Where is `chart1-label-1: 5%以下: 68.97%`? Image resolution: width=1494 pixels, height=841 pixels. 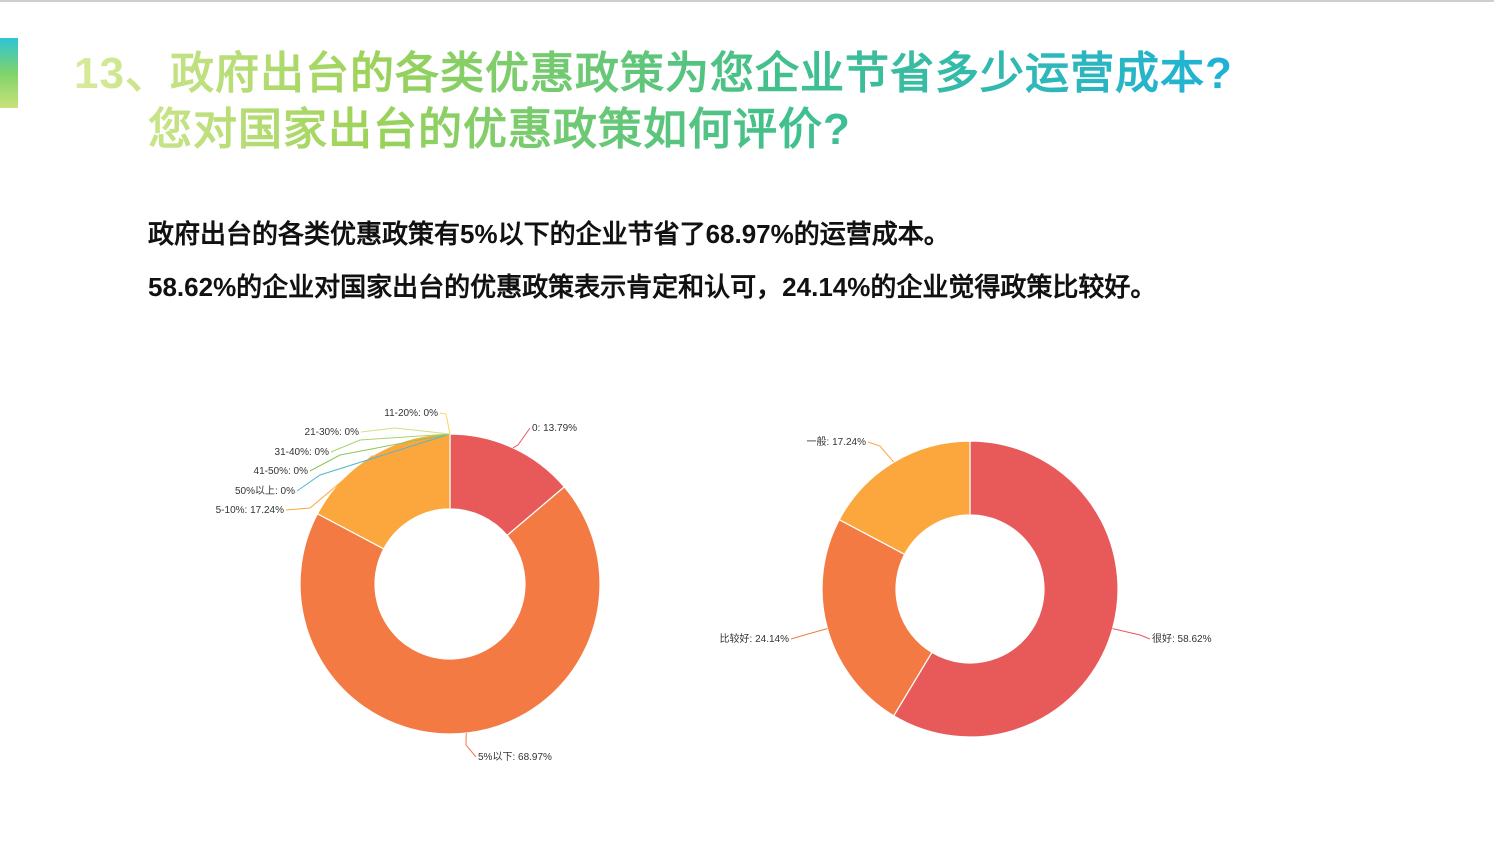
chart1-label-1: 5%以下: 68.97% is located at coordinates (515, 757).